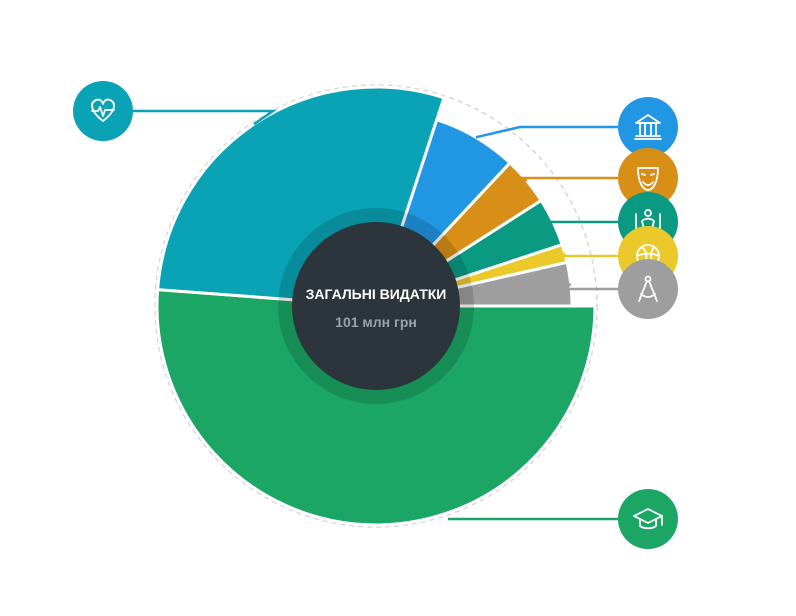 This screenshot has height=616, width=796. I want to click on legend-badge-theater-mask, so click(648, 178).